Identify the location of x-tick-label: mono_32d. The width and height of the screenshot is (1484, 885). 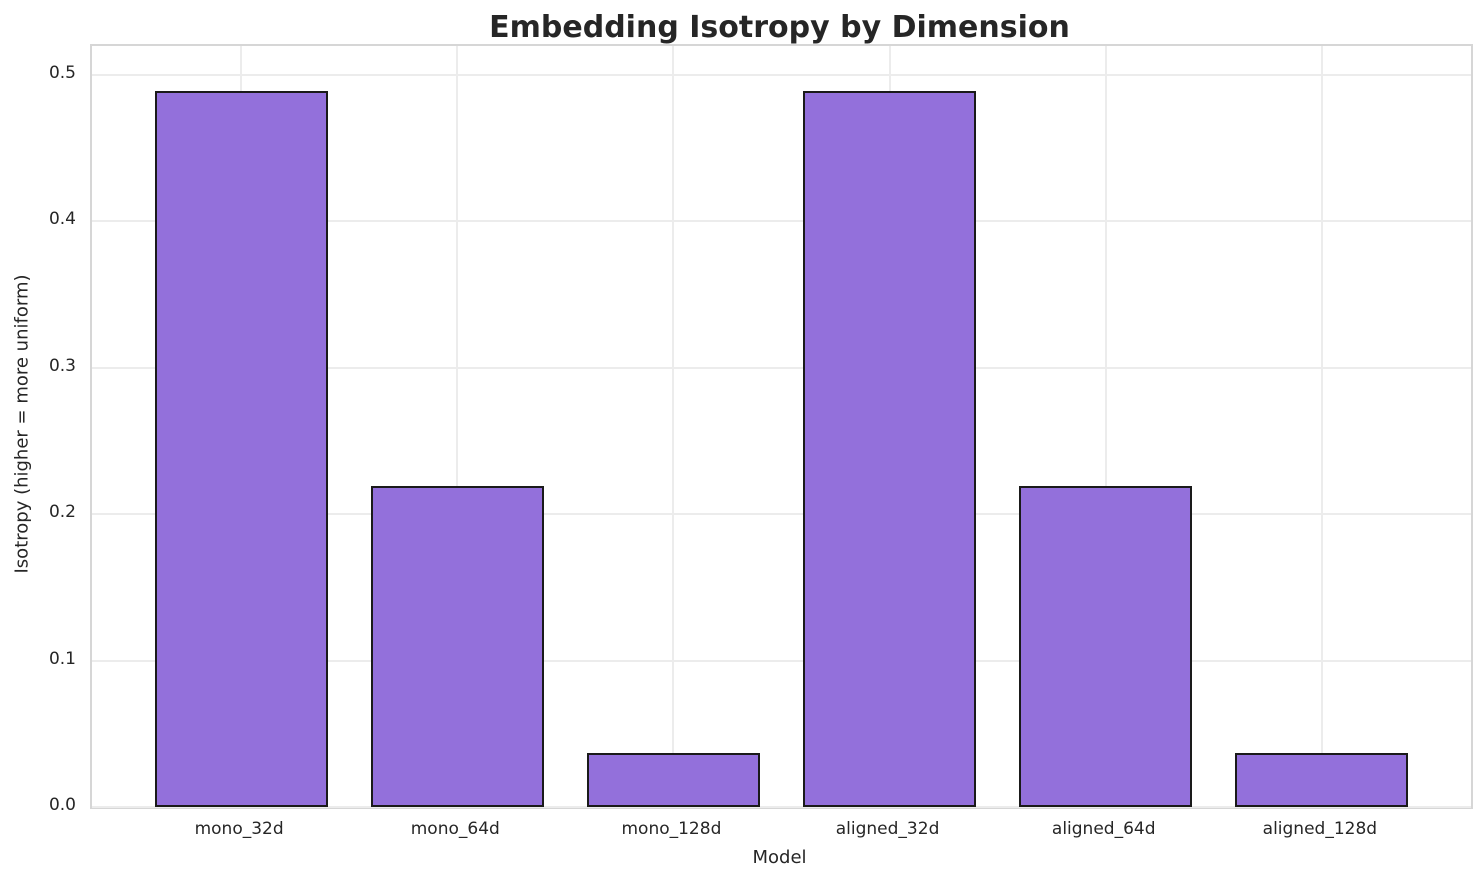
(239, 829).